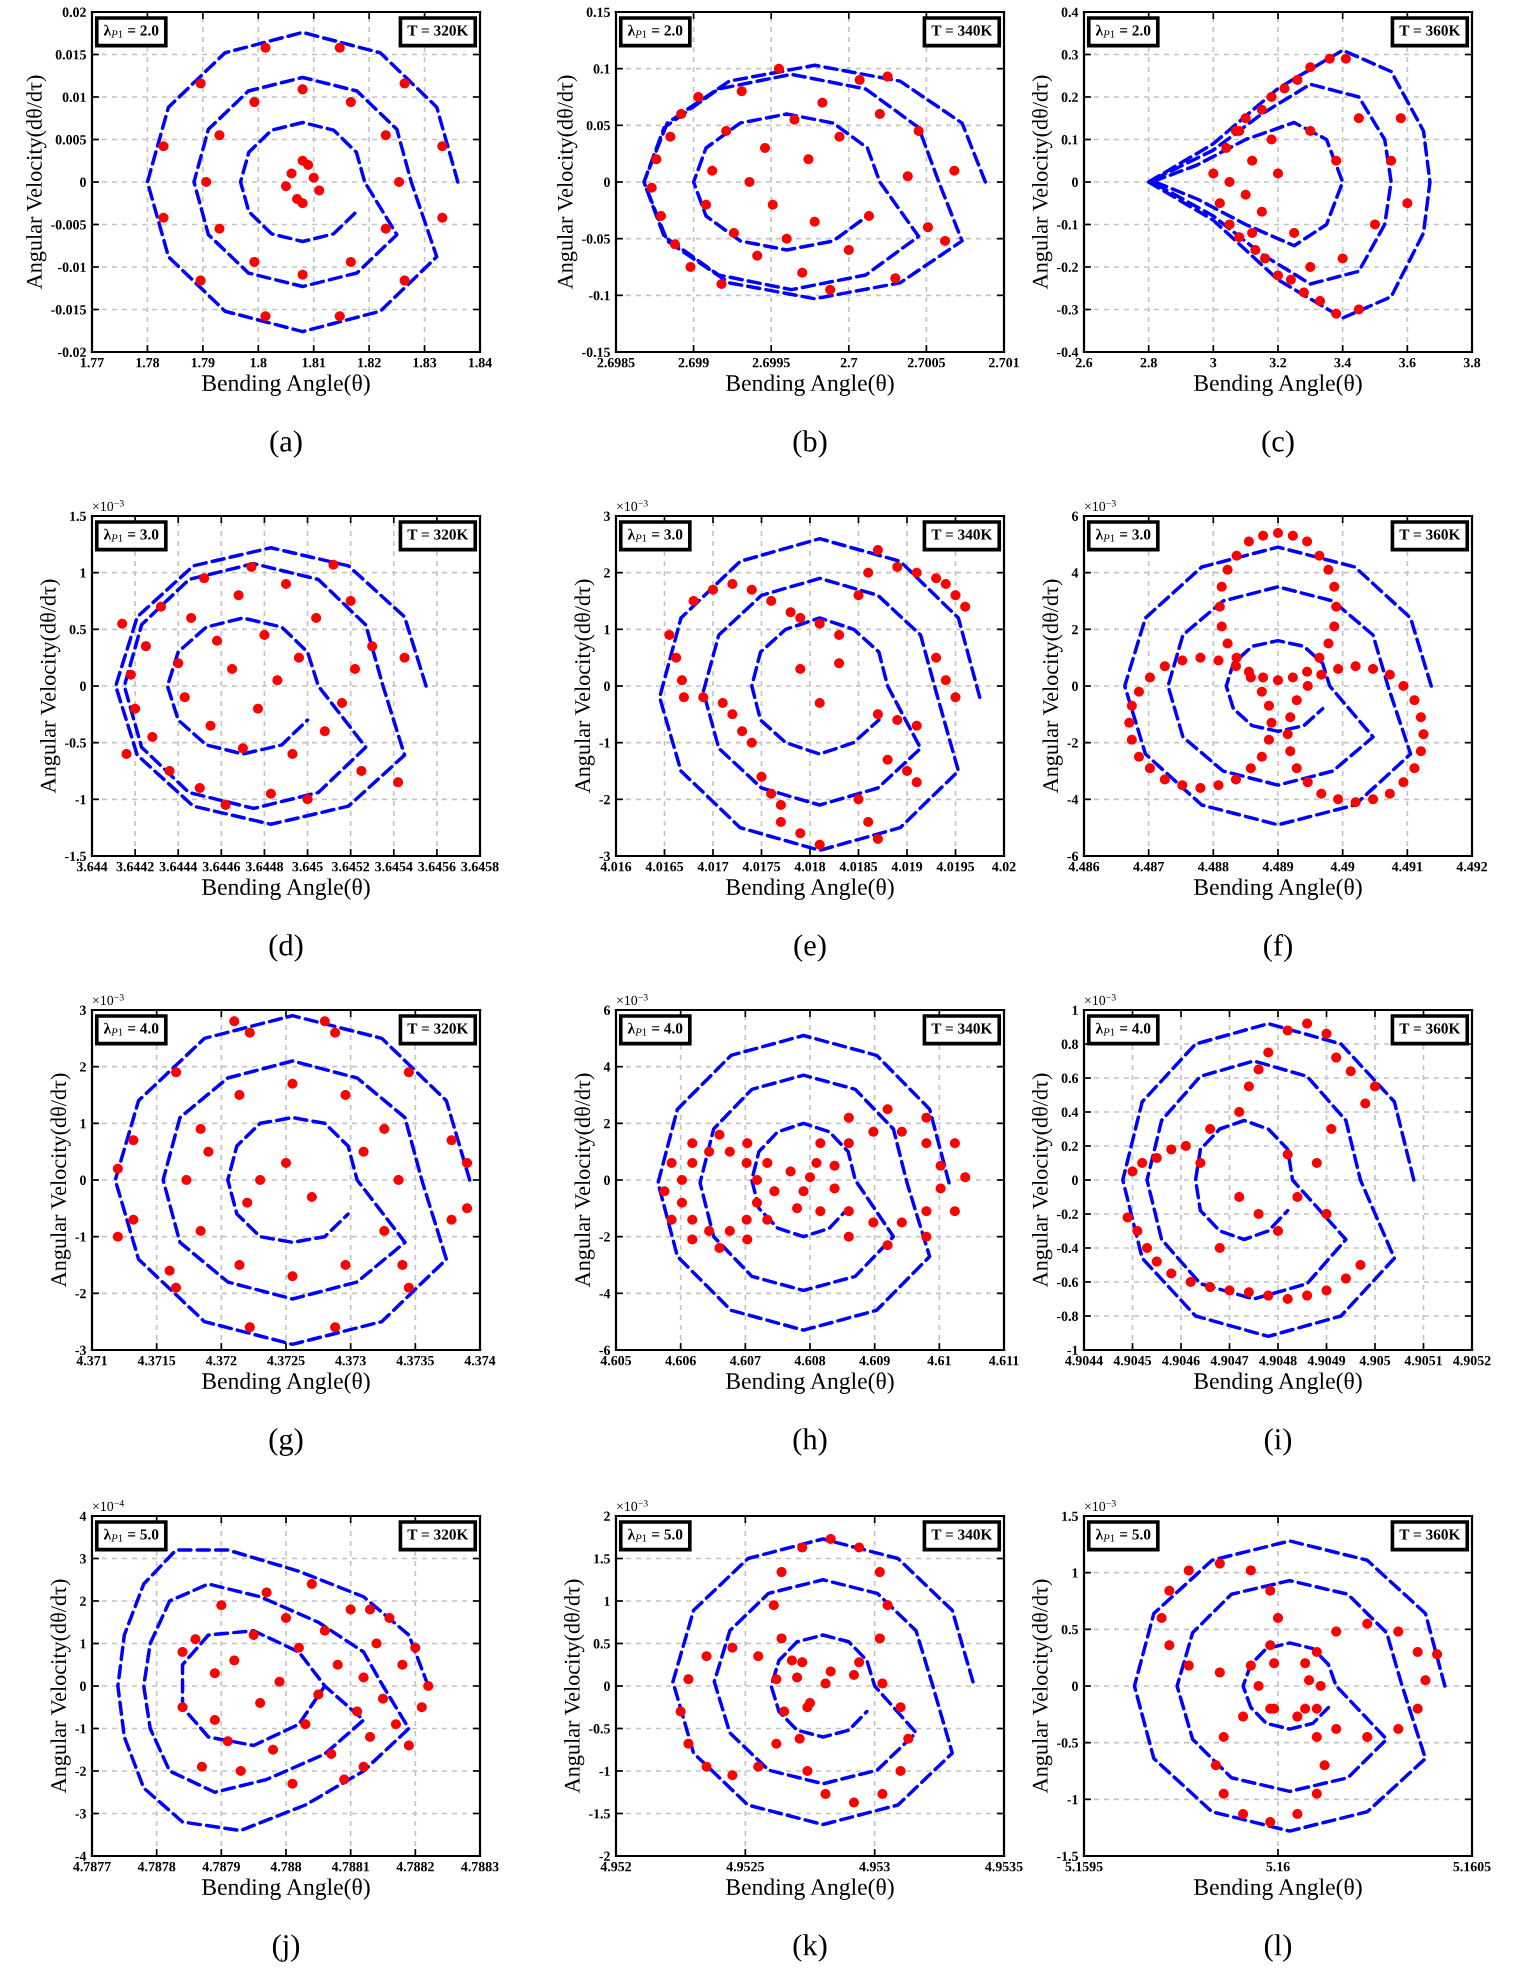 This screenshot has height=1982, width=1528. What do you see at coordinates (810, 1889) in the screenshot?
I see `x-axis-title: Bending Angle(θ)` at bounding box center [810, 1889].